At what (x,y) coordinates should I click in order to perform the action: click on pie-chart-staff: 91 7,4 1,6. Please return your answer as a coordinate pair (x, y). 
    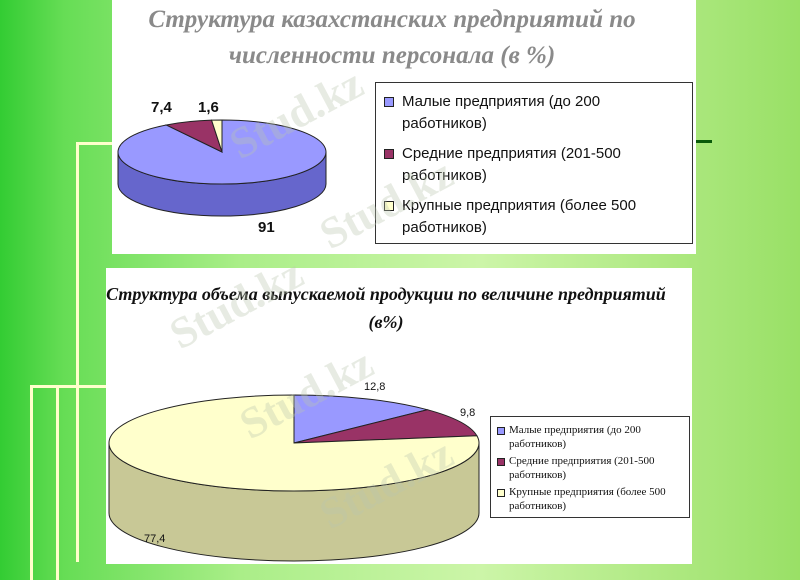
    Looking at the image, I should click on (222, 167).